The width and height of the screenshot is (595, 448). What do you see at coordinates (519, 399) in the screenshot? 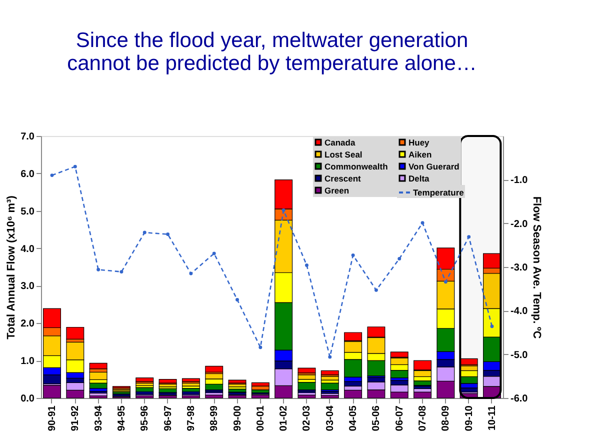
I see `y2-tick-label: -6.0` at bounding box center [519, 399].